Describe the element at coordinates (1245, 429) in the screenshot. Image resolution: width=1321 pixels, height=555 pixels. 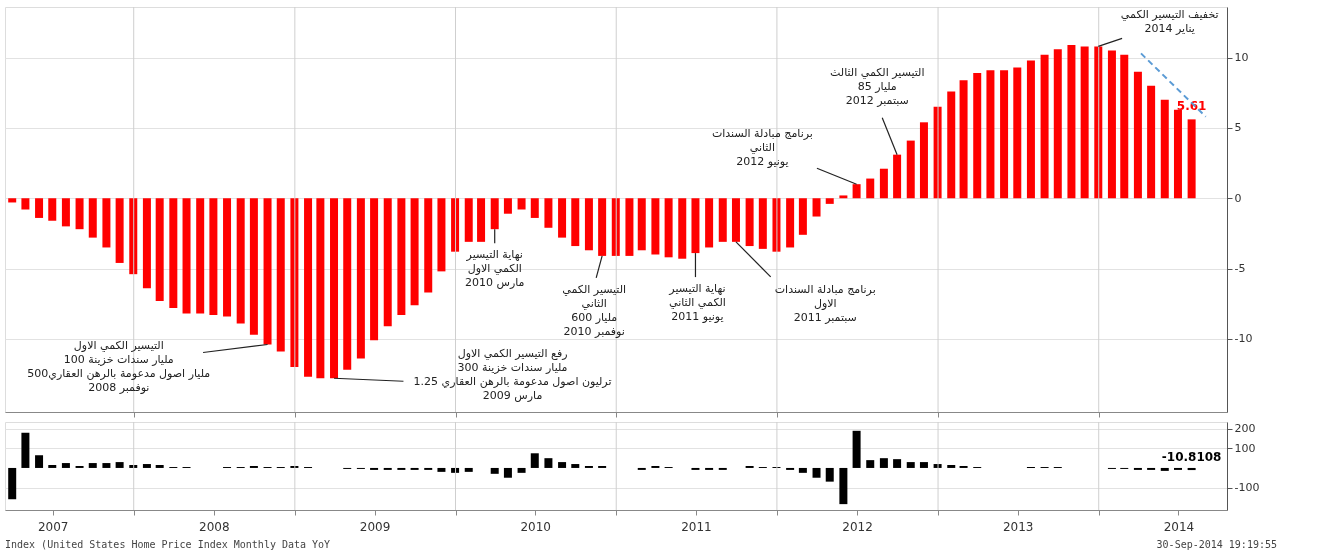
I see `y-tick-label: 200` at that location.